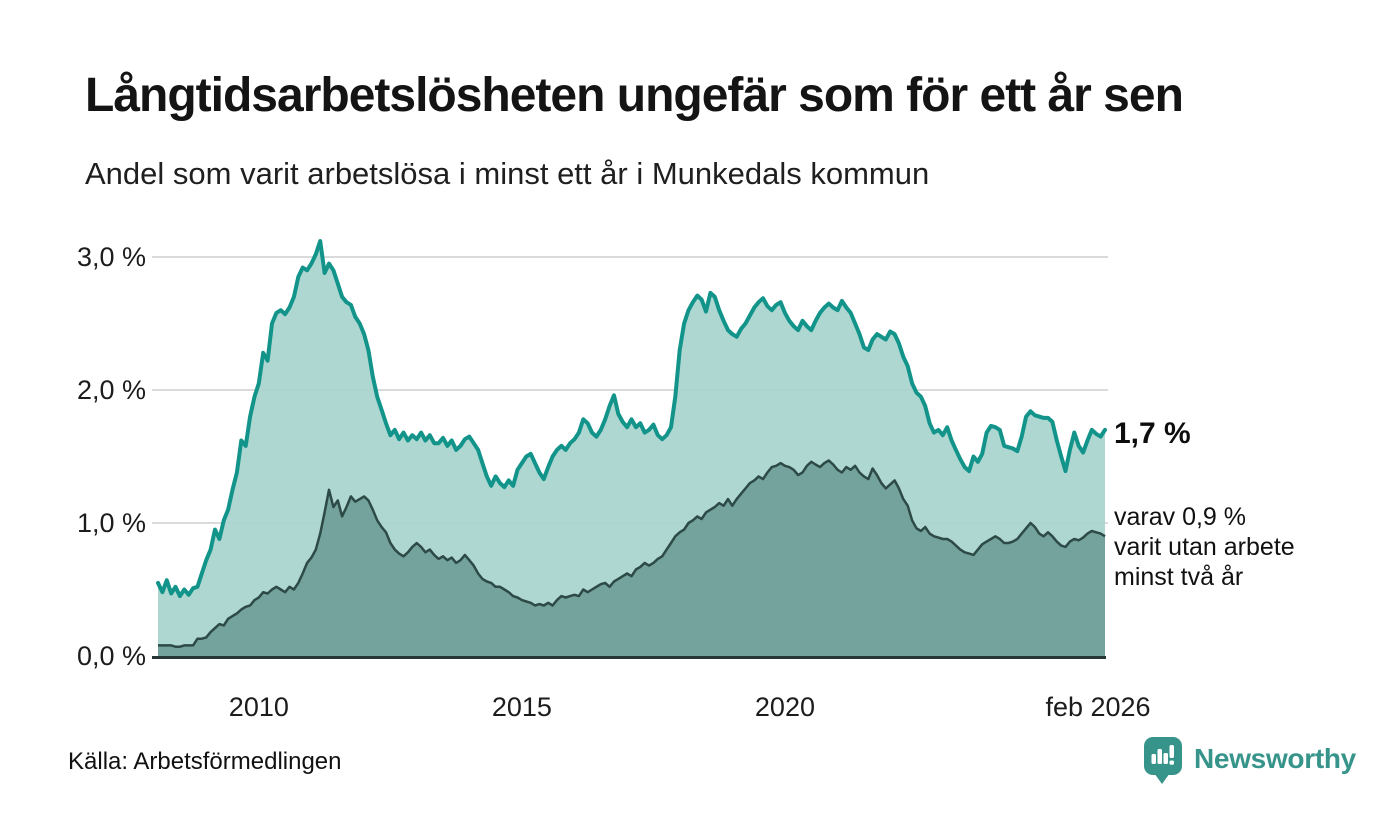 This screenshot has width=1400, height=840. What do you see at coordinates (1162, 778) in the screenshot?
I see `logo-speech-tail` at bounding box center [1162, 778].